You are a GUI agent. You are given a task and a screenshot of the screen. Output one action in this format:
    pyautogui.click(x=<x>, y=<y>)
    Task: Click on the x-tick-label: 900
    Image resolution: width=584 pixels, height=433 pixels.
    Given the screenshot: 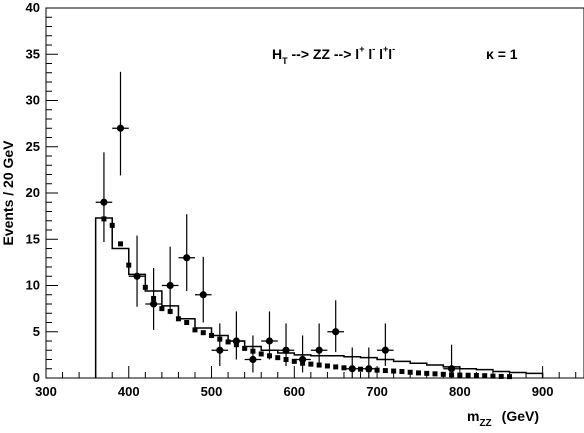 What is the action you would take?
    pyautogui.click(x=543, y=391)
    